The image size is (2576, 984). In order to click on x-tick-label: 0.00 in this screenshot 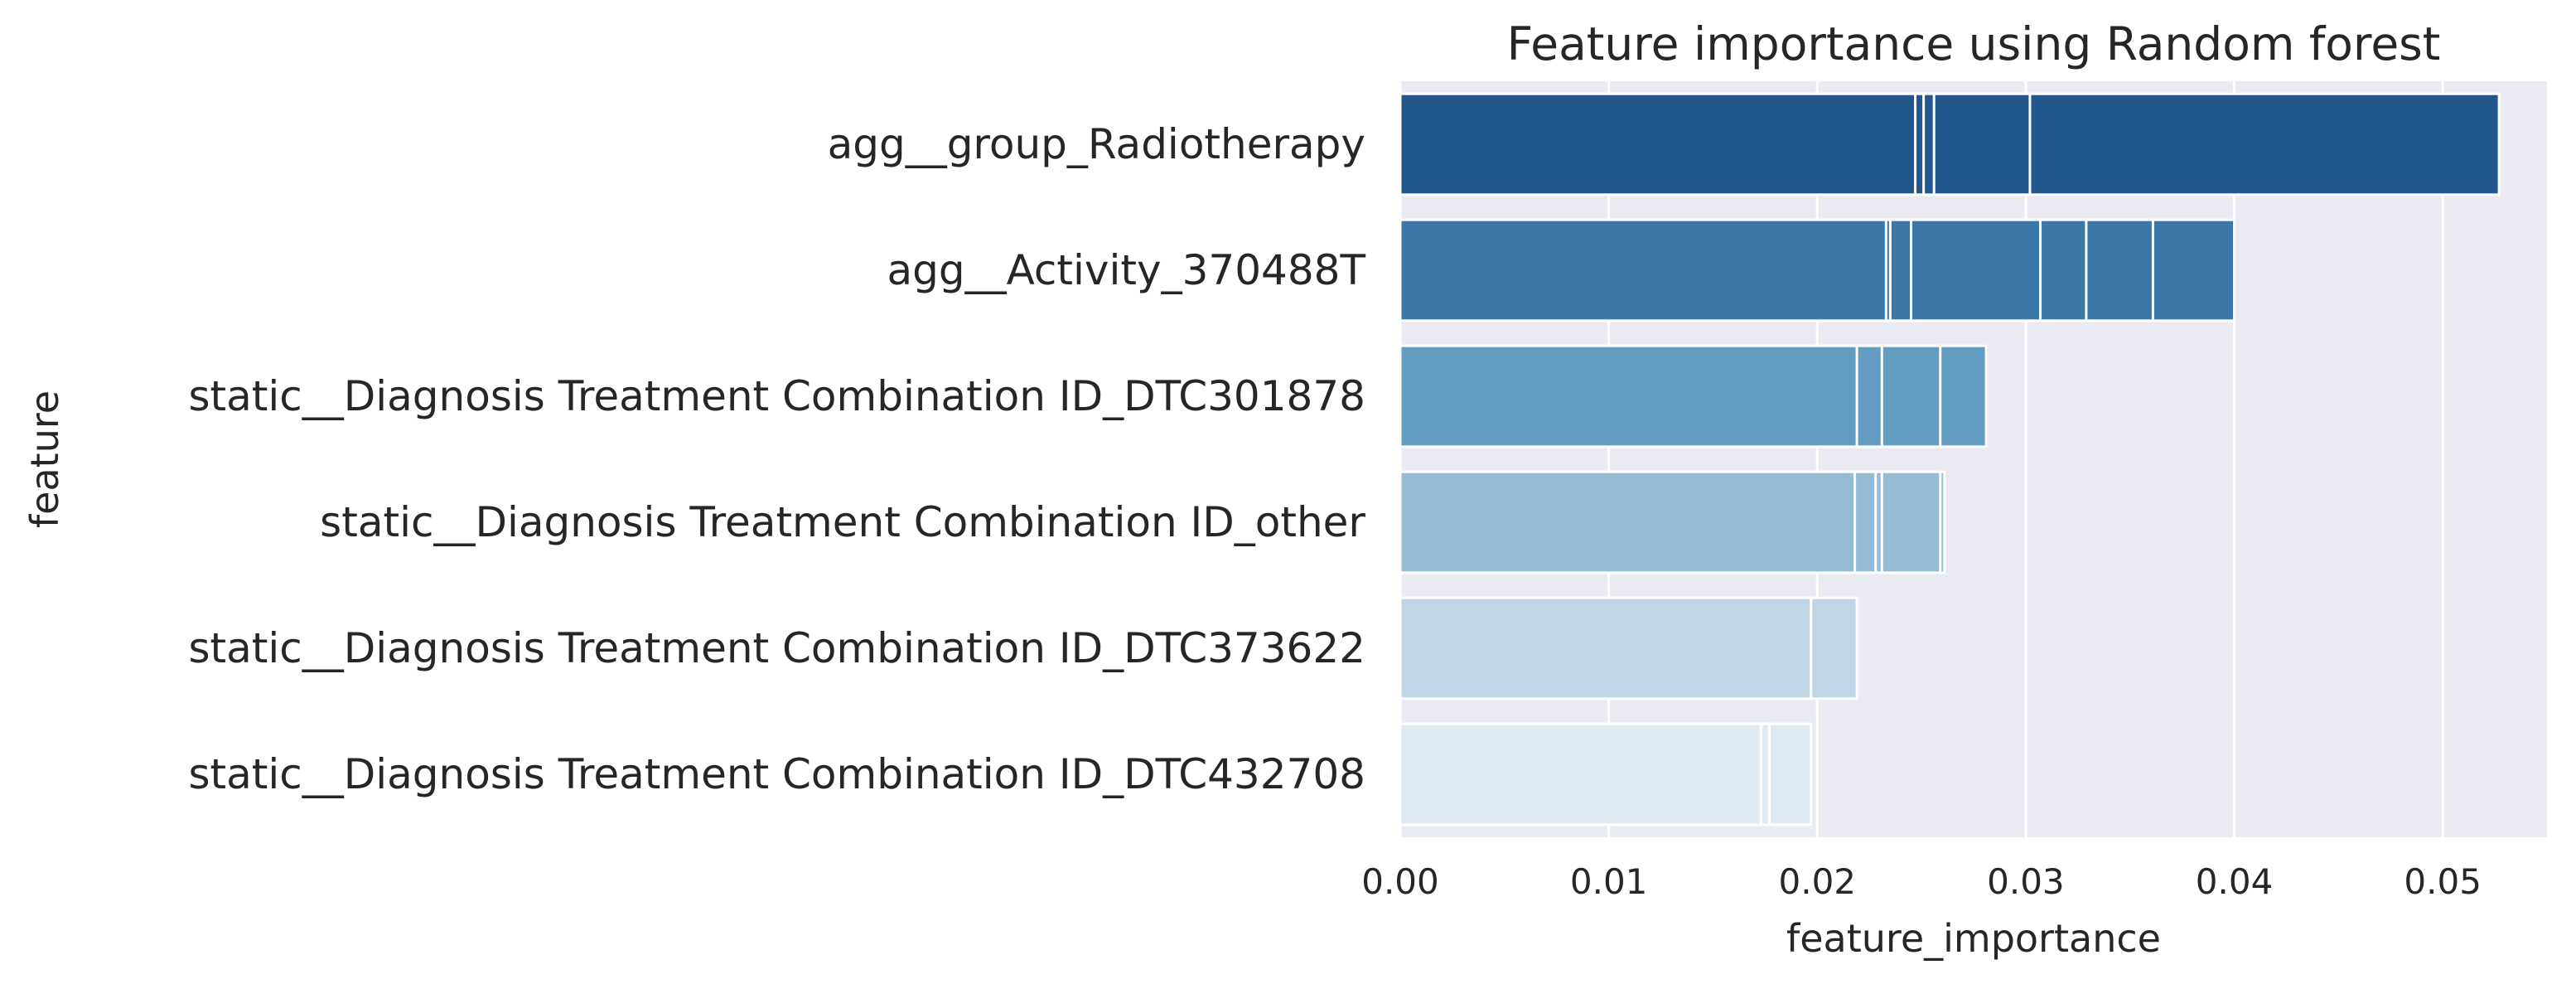, I will do `click(1400, 882)`.